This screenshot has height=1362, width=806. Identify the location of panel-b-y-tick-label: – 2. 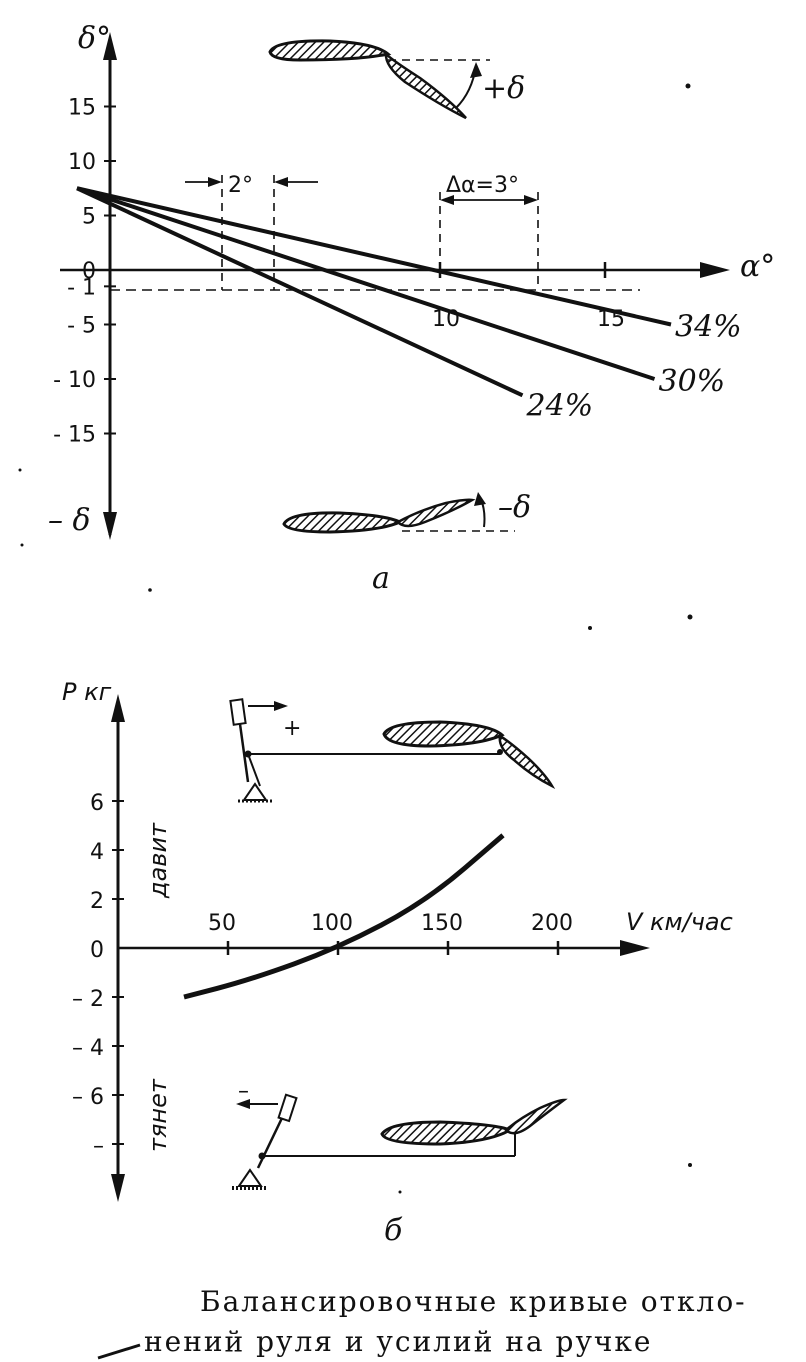
(88, 999).